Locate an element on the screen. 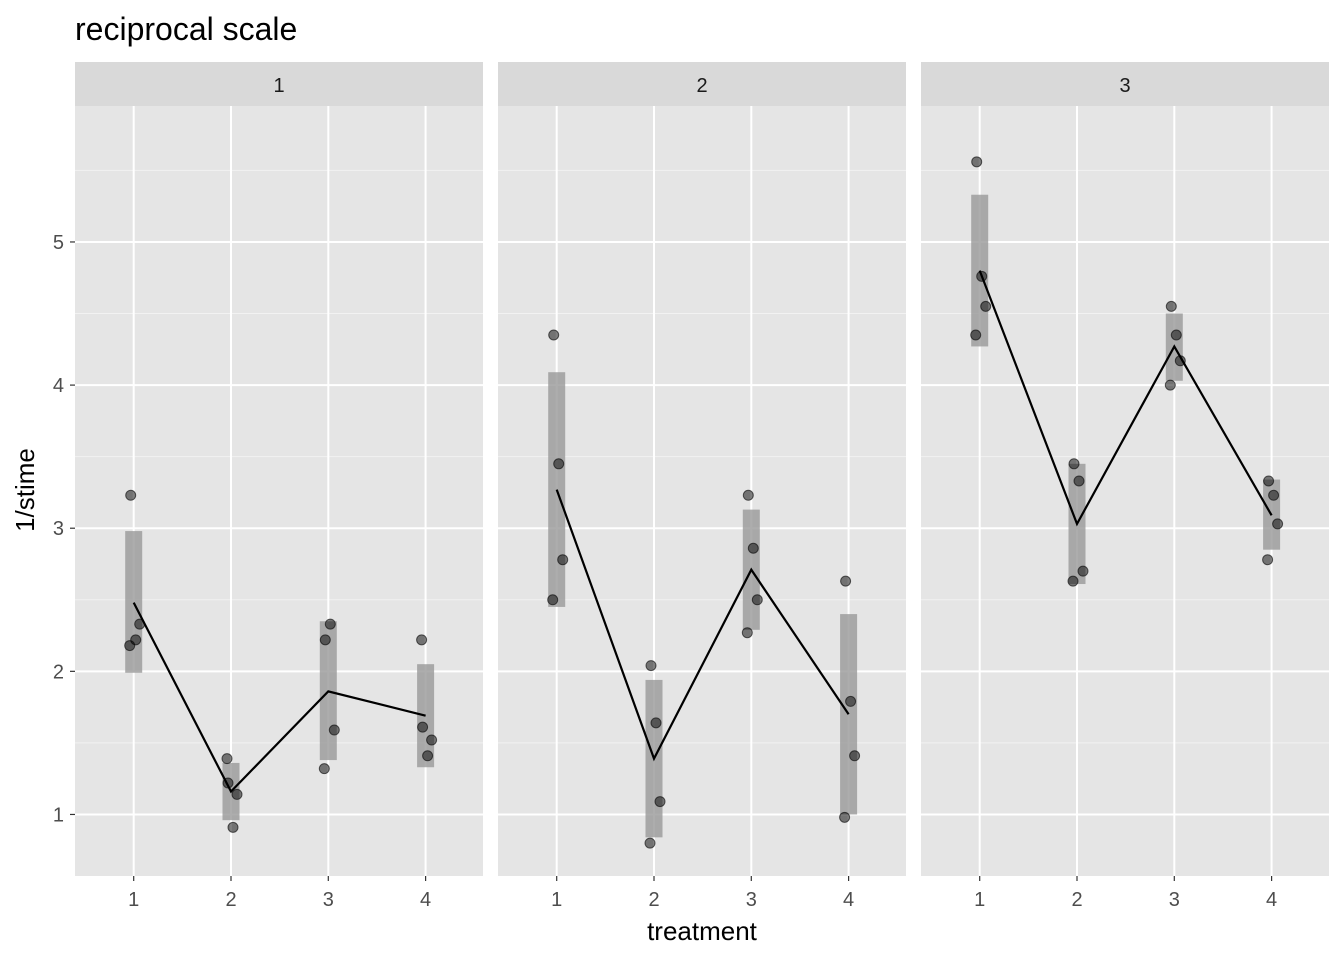 Image resolution: width=1344 pixels, height=965 pixels. facet-strip-label: 2 is located at coordinates (701, 86).